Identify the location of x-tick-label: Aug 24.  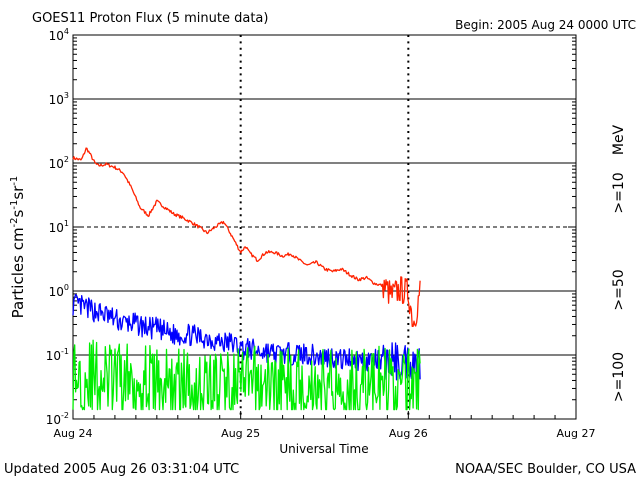
(73, 433).